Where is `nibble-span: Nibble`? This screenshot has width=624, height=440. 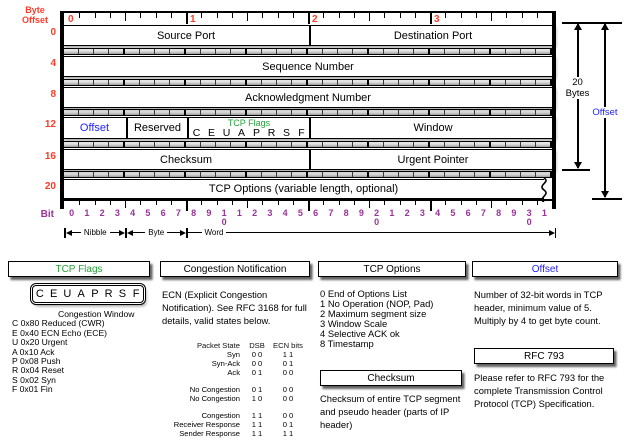 nibble-span: Nibble is located at coordinates (94, 232).